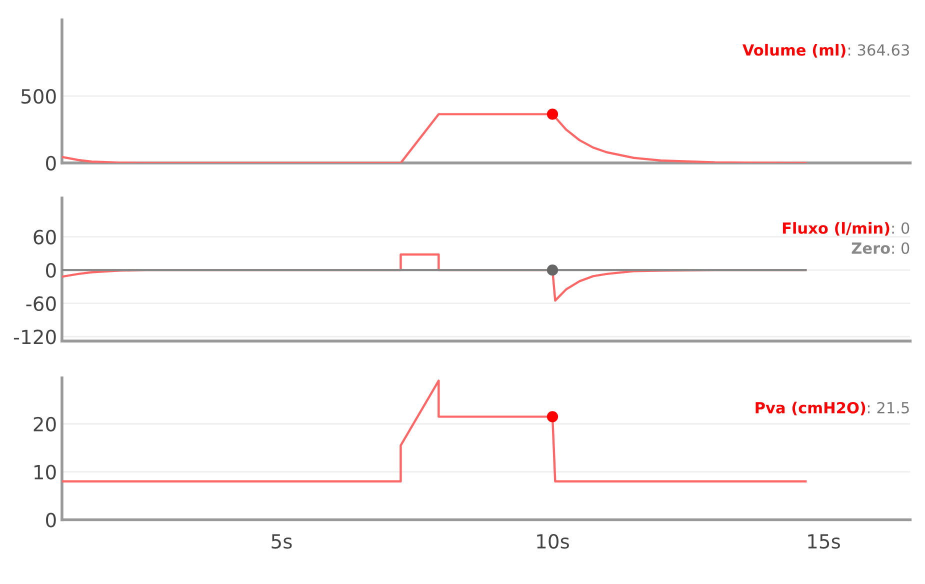 The image size is (925, 584). What do you see at coordinates (811, 409) in the screenshot?
I see `text: Pva (cmH2O)` at bounding box center [811, 409].